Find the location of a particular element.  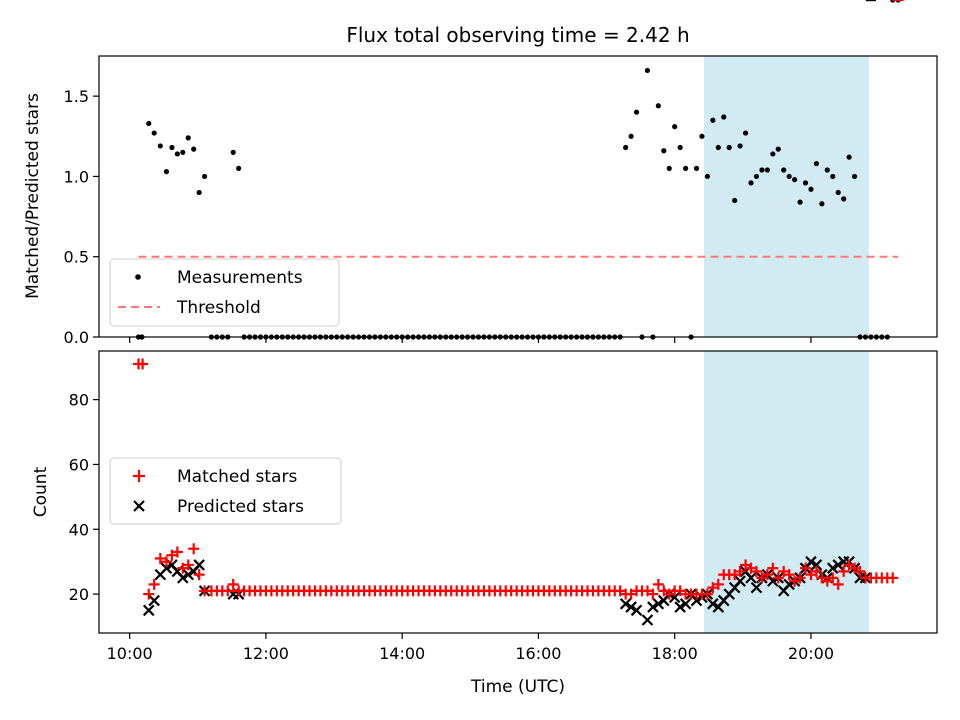

y-axis-label: Count is located at coordinates (41, 491).